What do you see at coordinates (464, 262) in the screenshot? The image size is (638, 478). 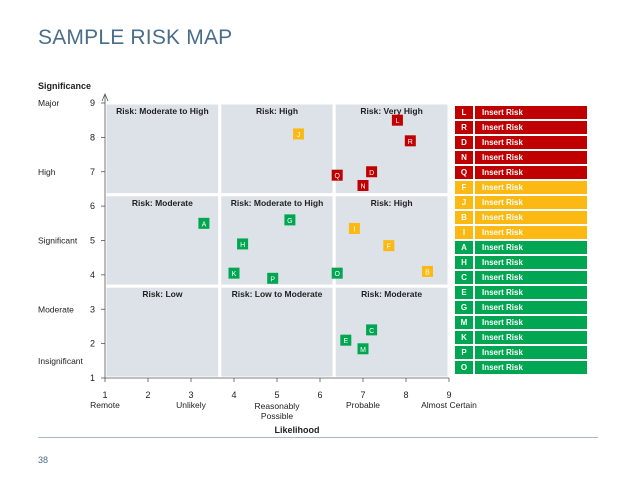 I see `legend-letter: H` at bounding box center [464, 262].